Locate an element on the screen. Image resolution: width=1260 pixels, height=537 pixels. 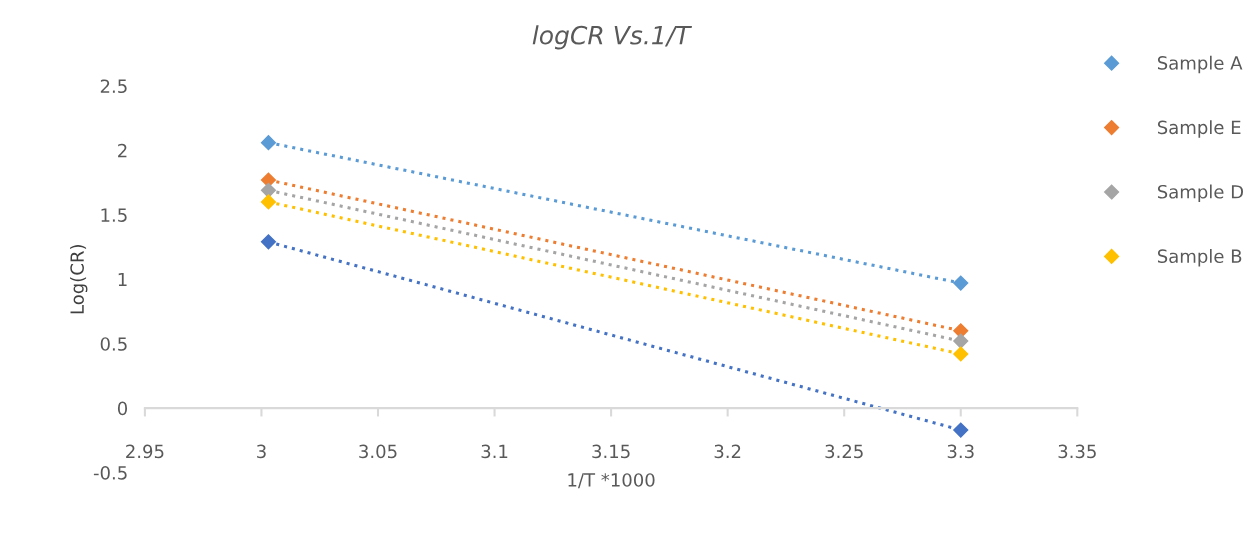
y-tick-label: 0.5 is located at coordinates (113, 344).